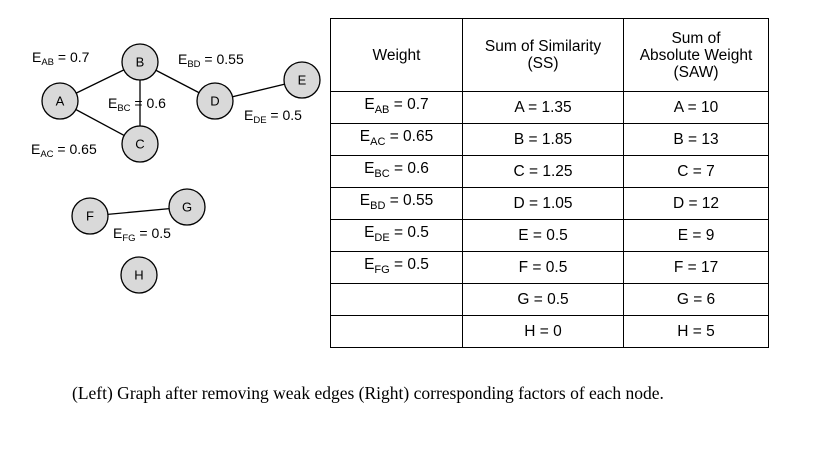  I want to click on cell-ss: B = 1.85, so click(543, 139).